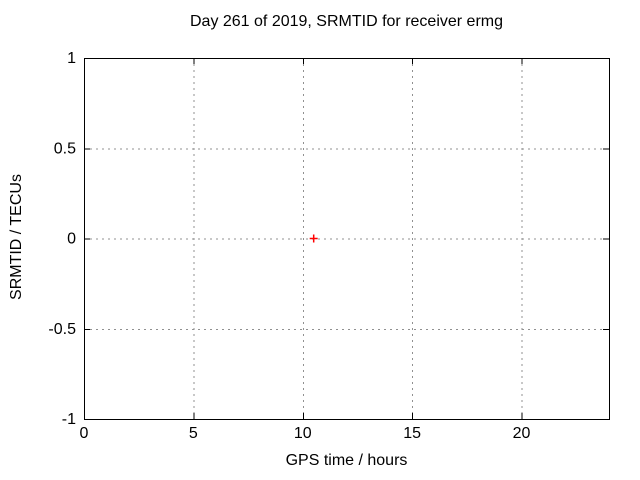  I want to click on y-tick-label: 1, so click(71, 58).